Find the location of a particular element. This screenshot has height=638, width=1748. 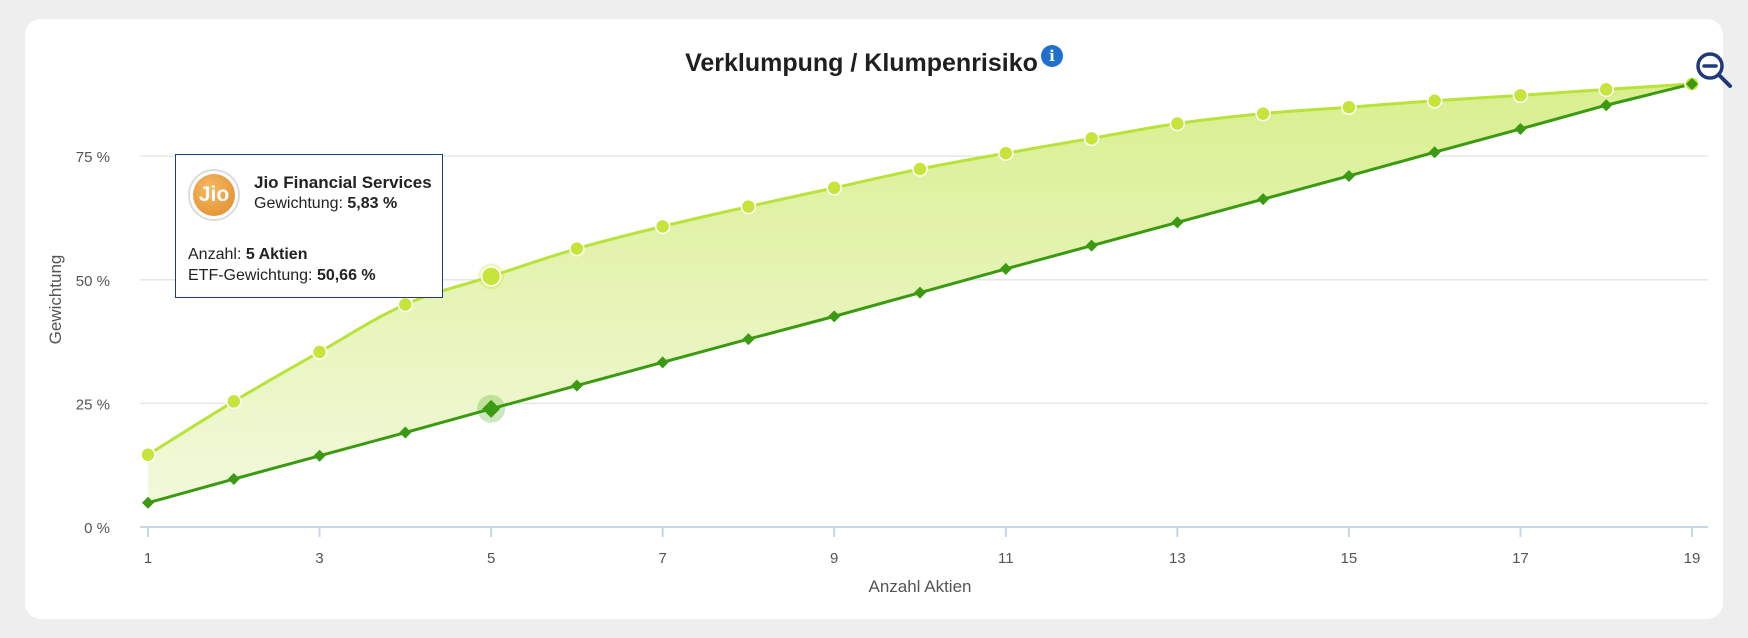

x-tick-label: 13 is located at coordinates (1177, 558).